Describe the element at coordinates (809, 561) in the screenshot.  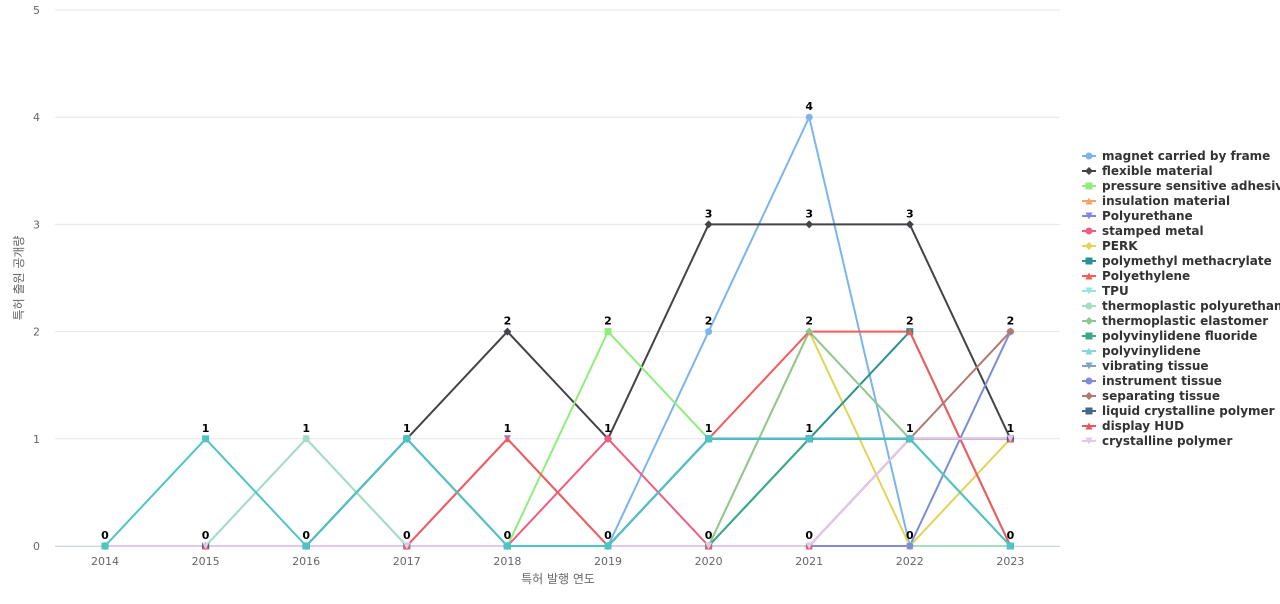
I see `x-tick-label: 2021` at that location.